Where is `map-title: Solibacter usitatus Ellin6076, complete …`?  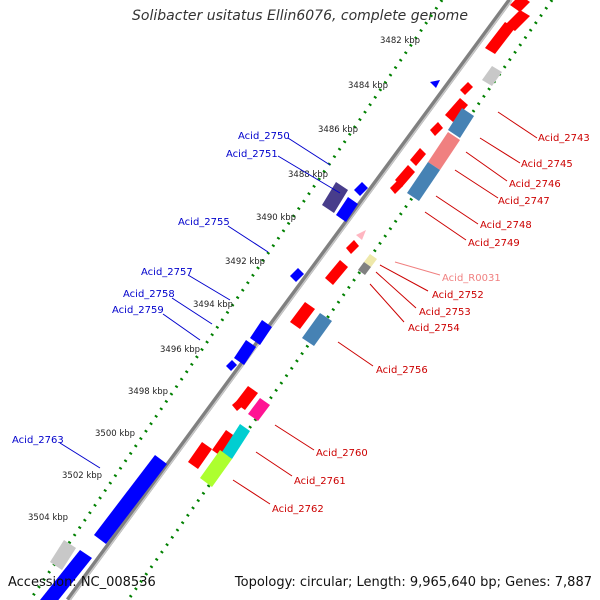 map-title: Solibacter usitatus Ellin6076, complete … is located at coordinates (300, 16).